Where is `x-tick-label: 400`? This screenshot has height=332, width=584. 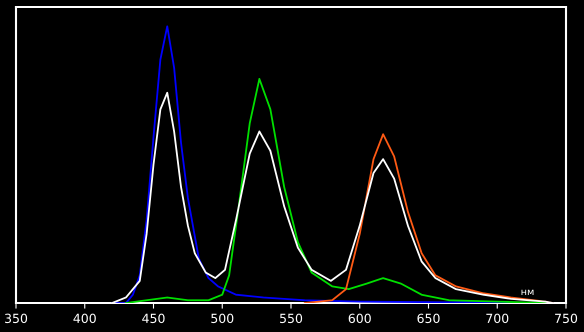
x-tick-label: 400 is located at coordinates (84, 319).